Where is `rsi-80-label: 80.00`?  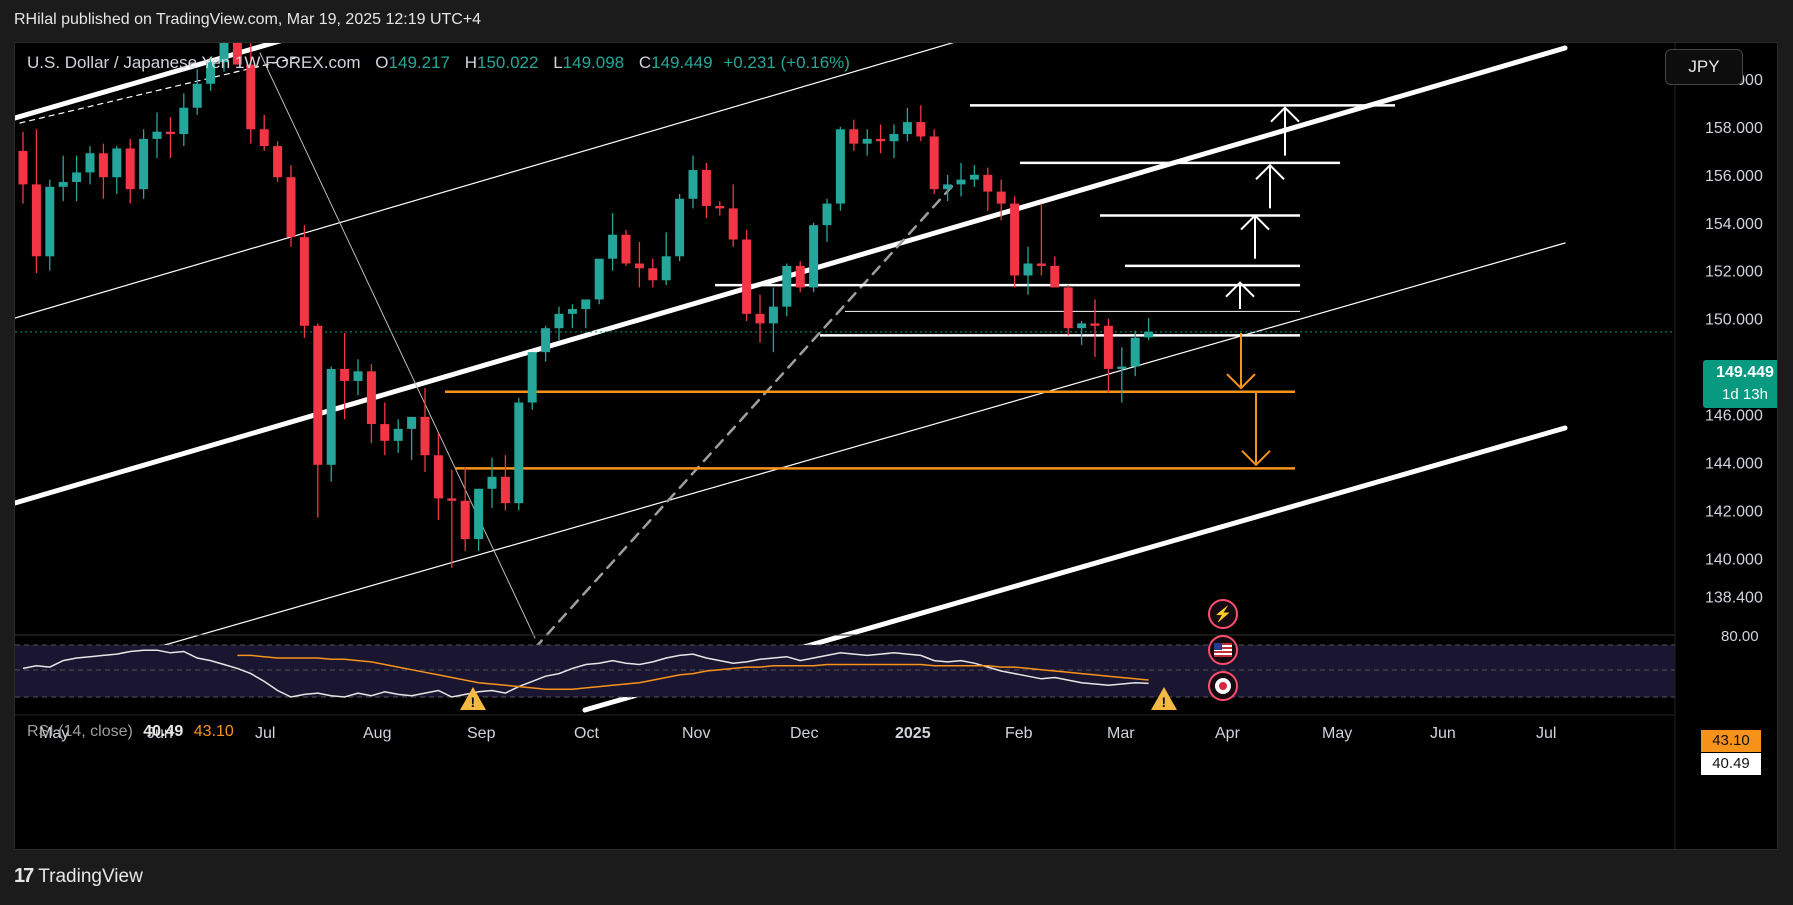 rsi-80-label: 80.00 is located at coordinates (1740, 636).